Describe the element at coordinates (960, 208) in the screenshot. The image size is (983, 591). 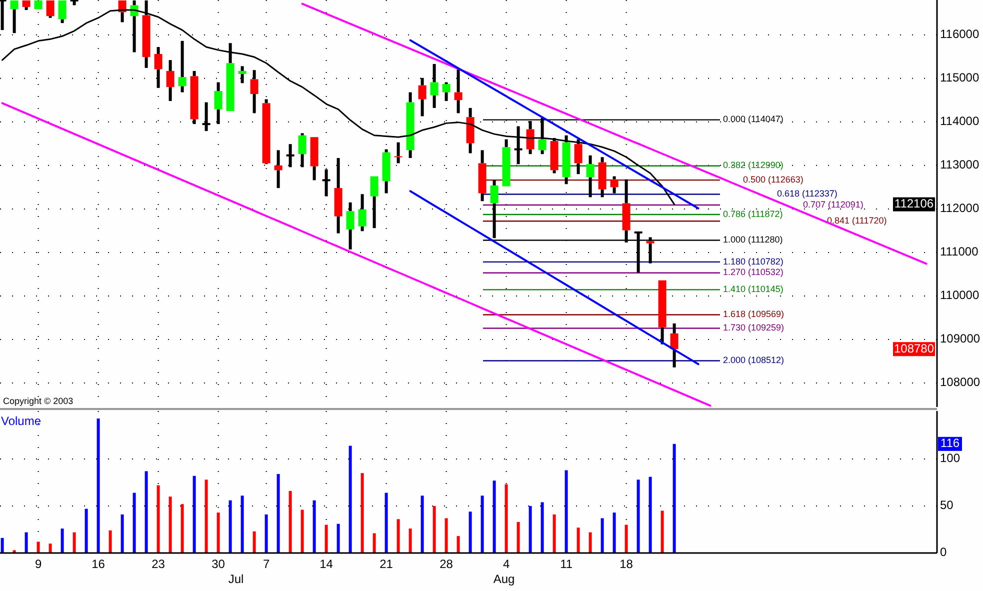
I see `y-tick-label: 112000` at that location.